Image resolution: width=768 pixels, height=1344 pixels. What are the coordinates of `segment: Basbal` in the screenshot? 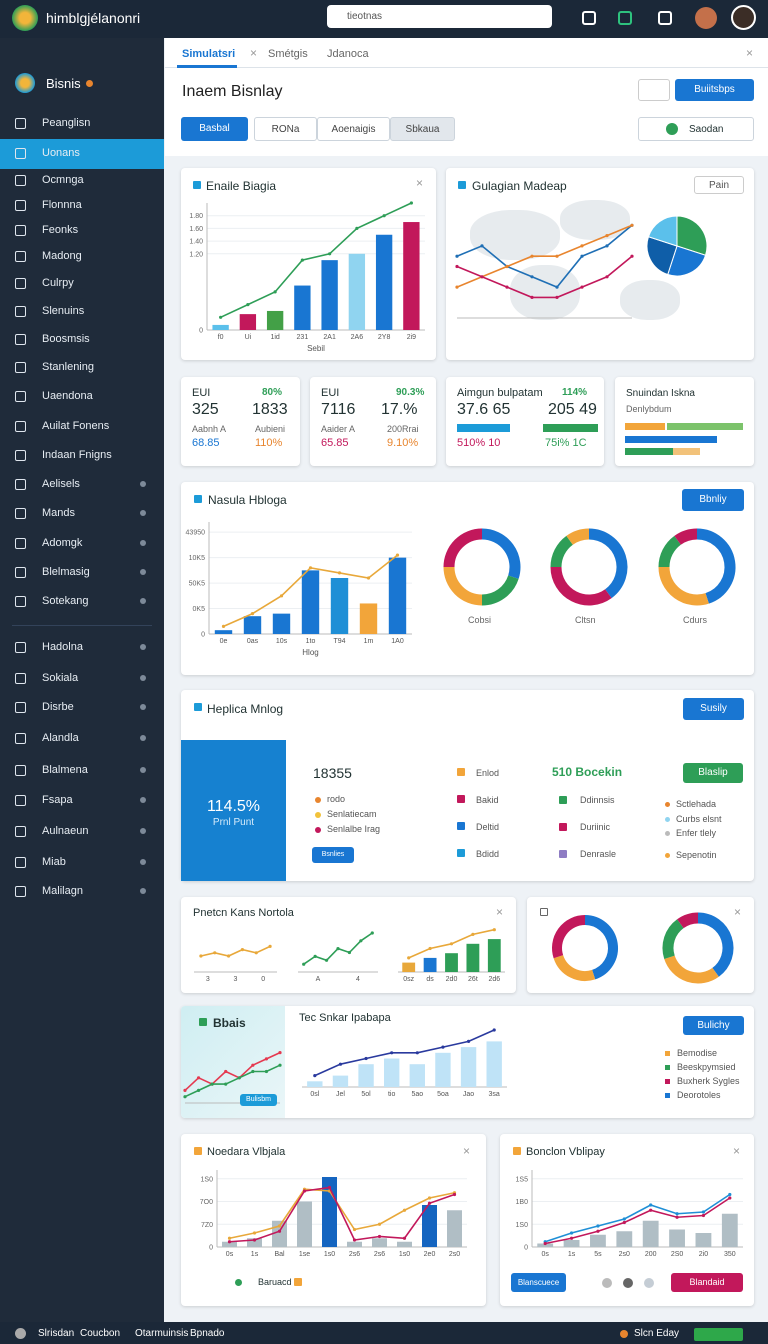 It's located at (214, 129).